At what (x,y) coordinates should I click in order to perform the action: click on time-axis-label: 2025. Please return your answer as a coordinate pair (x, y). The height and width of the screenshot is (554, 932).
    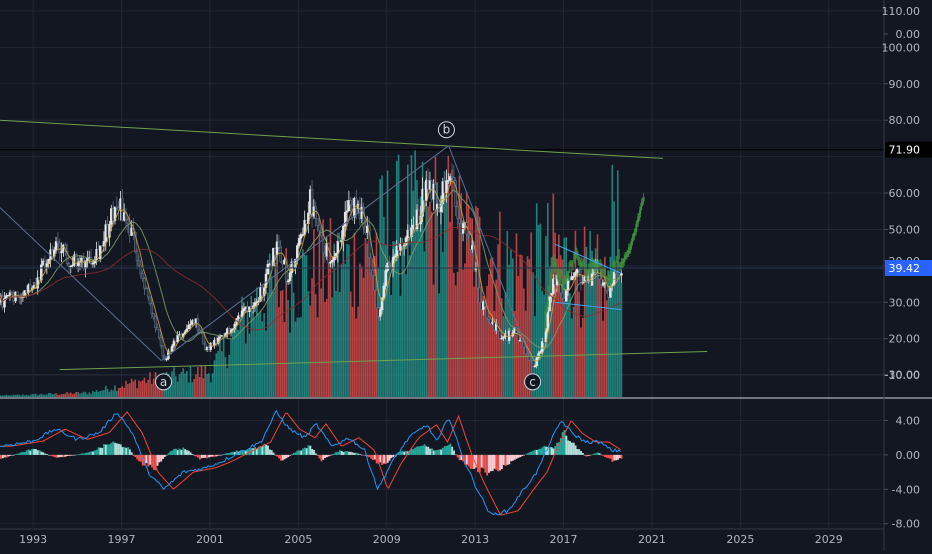
    Looking at the image, I should click on (740, 539).